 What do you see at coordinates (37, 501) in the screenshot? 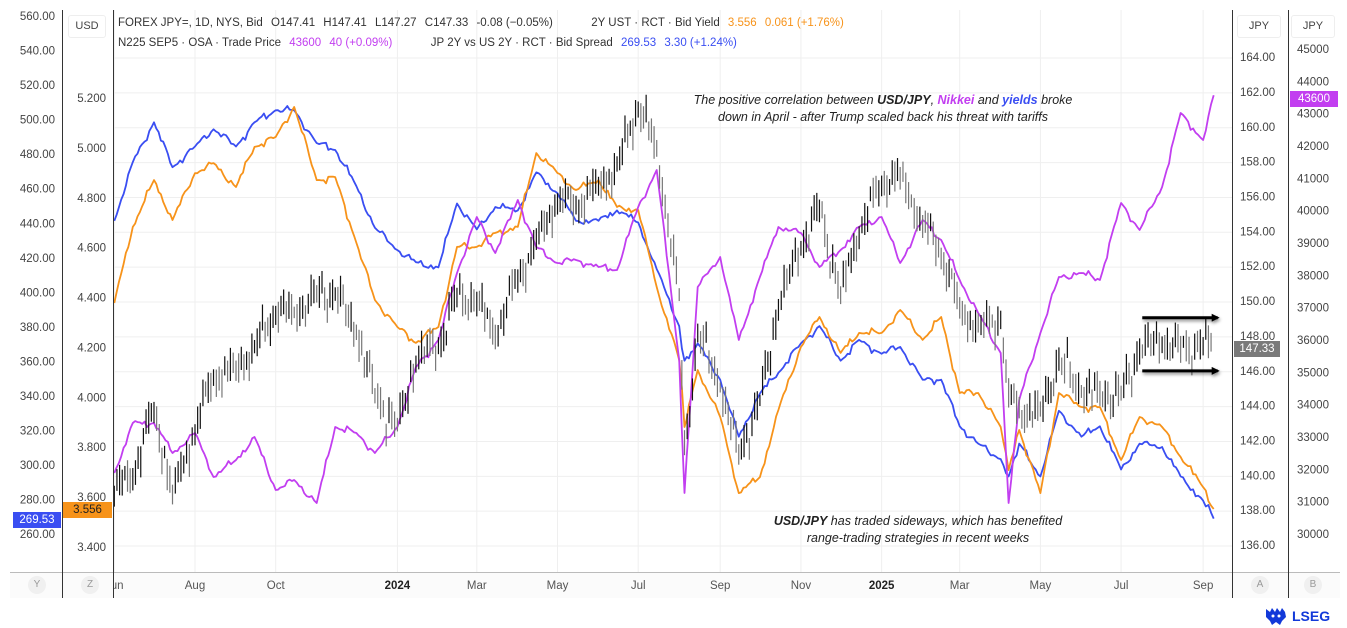
I see `spread-axis-tick-label: 280.00` at bounding box center [37, 501].